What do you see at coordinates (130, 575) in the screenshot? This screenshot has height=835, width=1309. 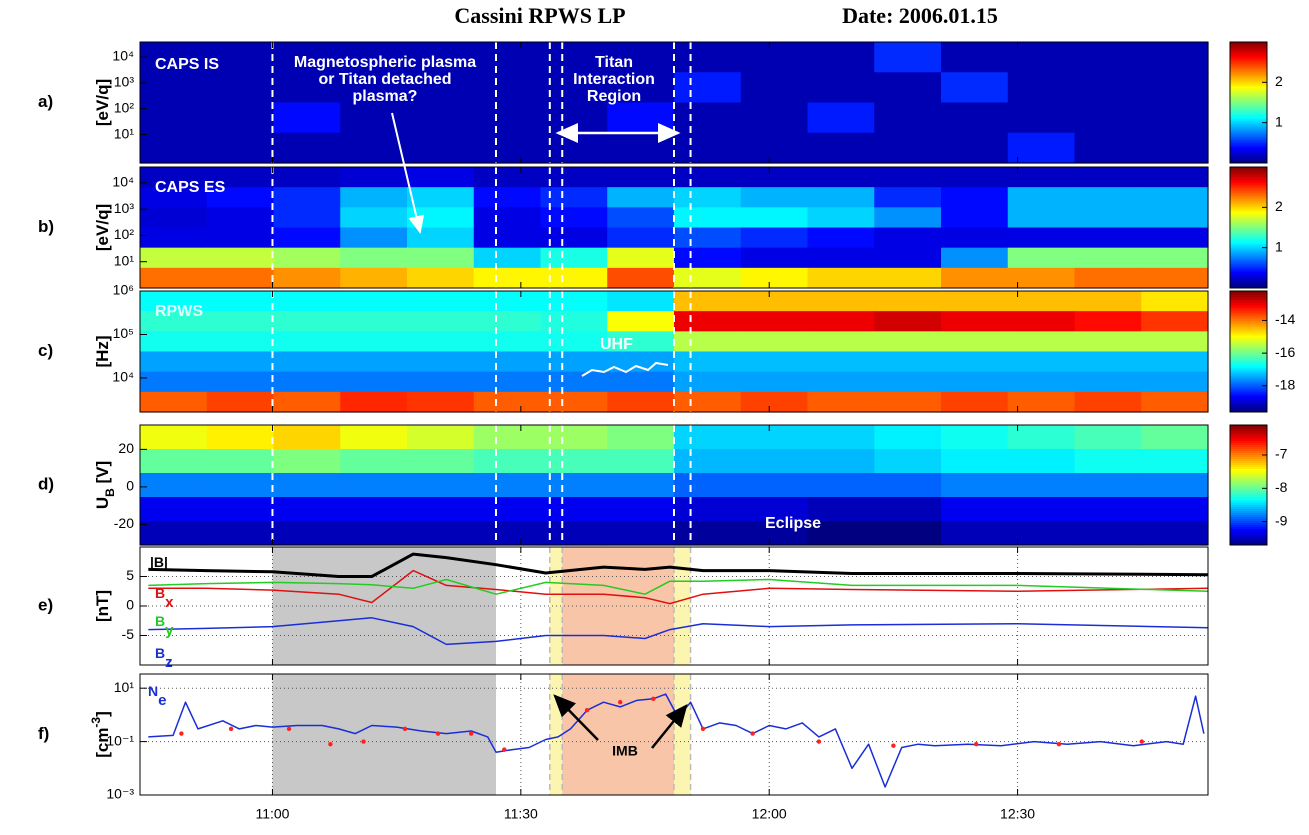 I see `y-tick-label: 5` at bounding box center [130, 575].